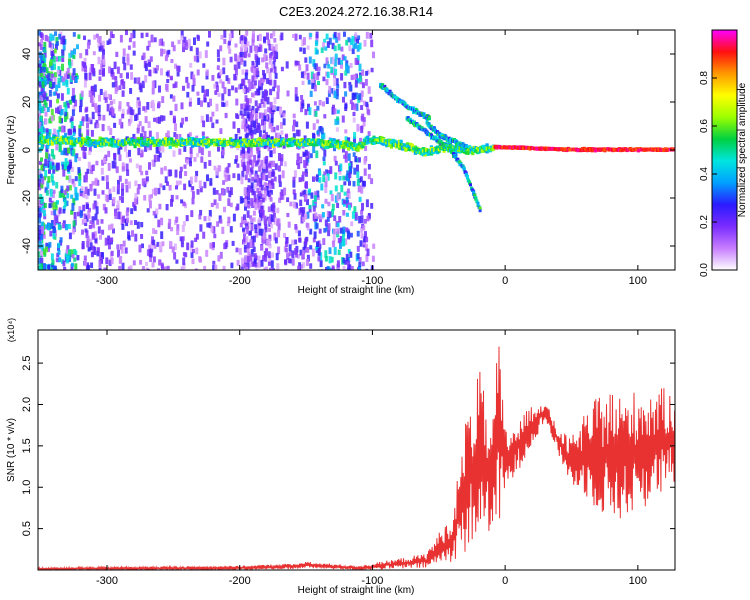  Describe the element at coordinates (356, 11) in the screenshot. I see `figure-title: C2E3.2024.272.16.38.R14` at that location.